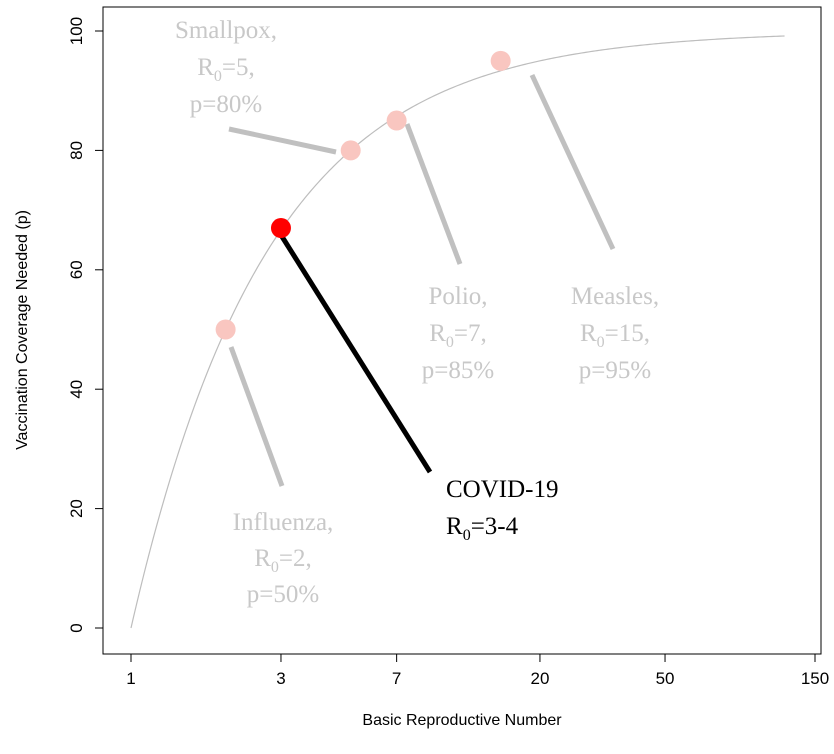 This screenshot has height=754, width=834. What do you see at coordinates (76, 508) in the screenshot?
I see `y-tick-label: 20` at bounding box center [76, 508].